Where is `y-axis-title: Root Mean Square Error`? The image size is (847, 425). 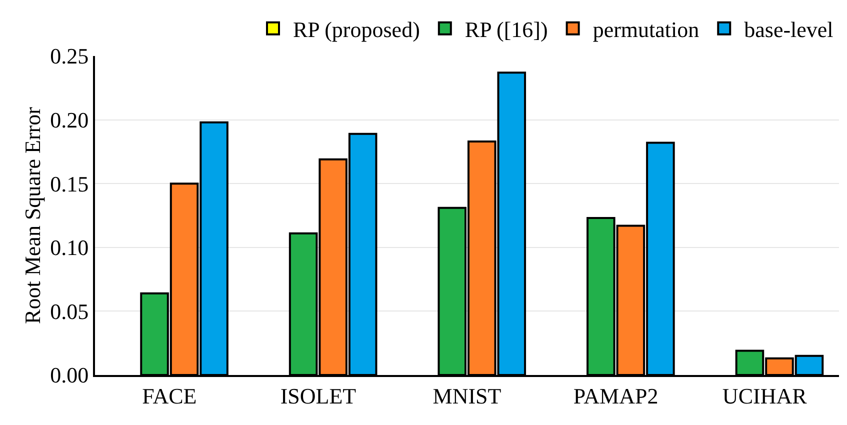
y-axis-title: Root Mean Square Error is located at coordinates (32, 215).